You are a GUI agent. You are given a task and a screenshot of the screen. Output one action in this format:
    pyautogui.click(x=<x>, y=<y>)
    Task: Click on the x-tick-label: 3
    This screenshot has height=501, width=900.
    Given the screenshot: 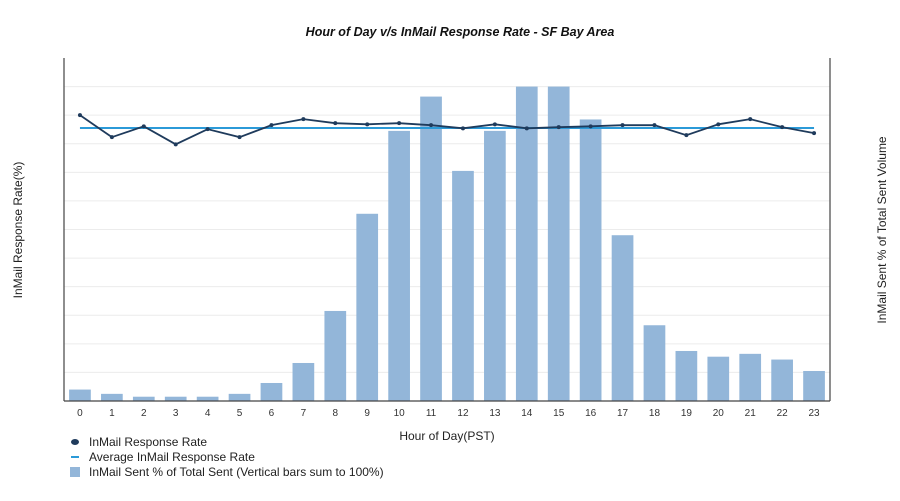 What is the action you would take?
    pyautogui.click(x=176, y=413)
    